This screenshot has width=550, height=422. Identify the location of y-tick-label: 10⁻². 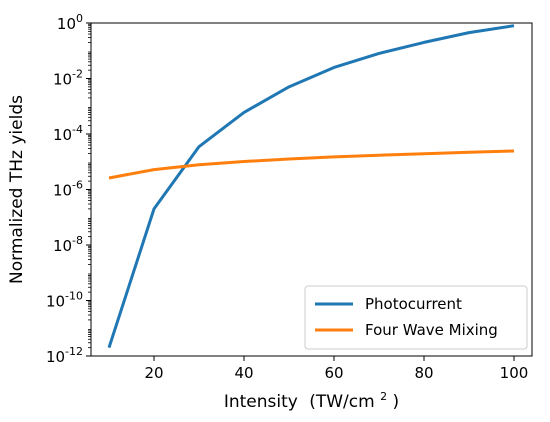
(68, 78).